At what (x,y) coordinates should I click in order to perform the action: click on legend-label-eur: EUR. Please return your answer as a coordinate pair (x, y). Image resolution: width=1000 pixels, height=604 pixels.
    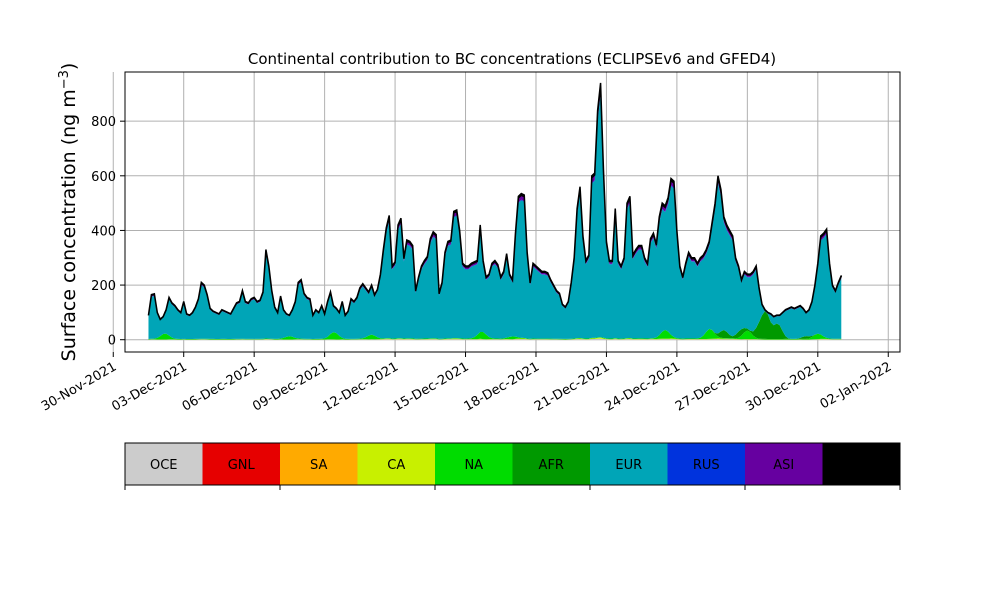
    Looking at the image, I should click on (628, 465).